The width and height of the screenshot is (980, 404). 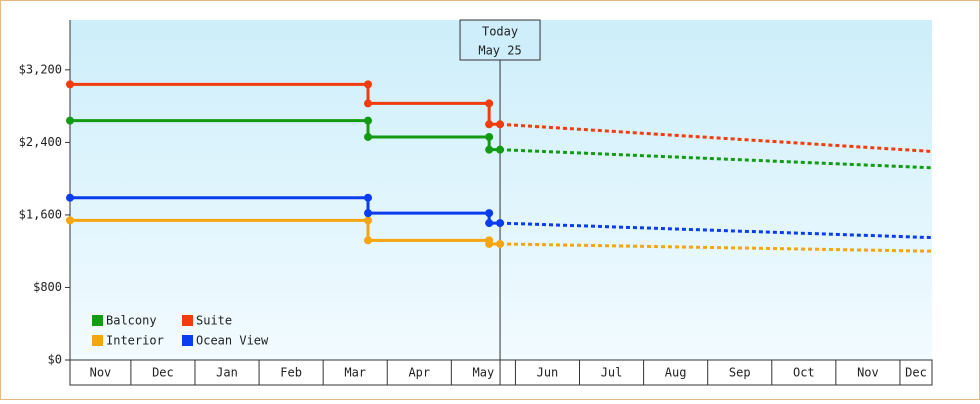 What do you see at coordinates (500, 40) in the screenshot?
I see `today-box` at bounding box center [500, 40].